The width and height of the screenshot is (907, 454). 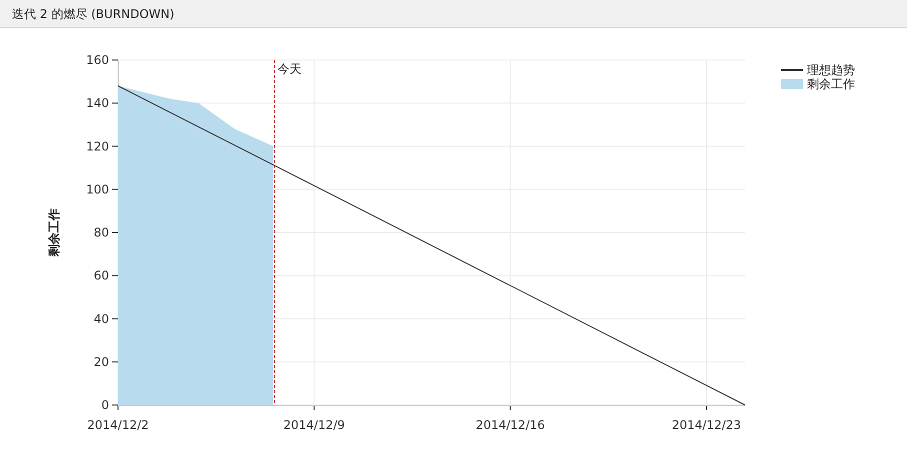 What do you see at coordinates (831, 84) in the screenshot?
I see `legend-label: 剩余工作` at bounding box center [831, 84].